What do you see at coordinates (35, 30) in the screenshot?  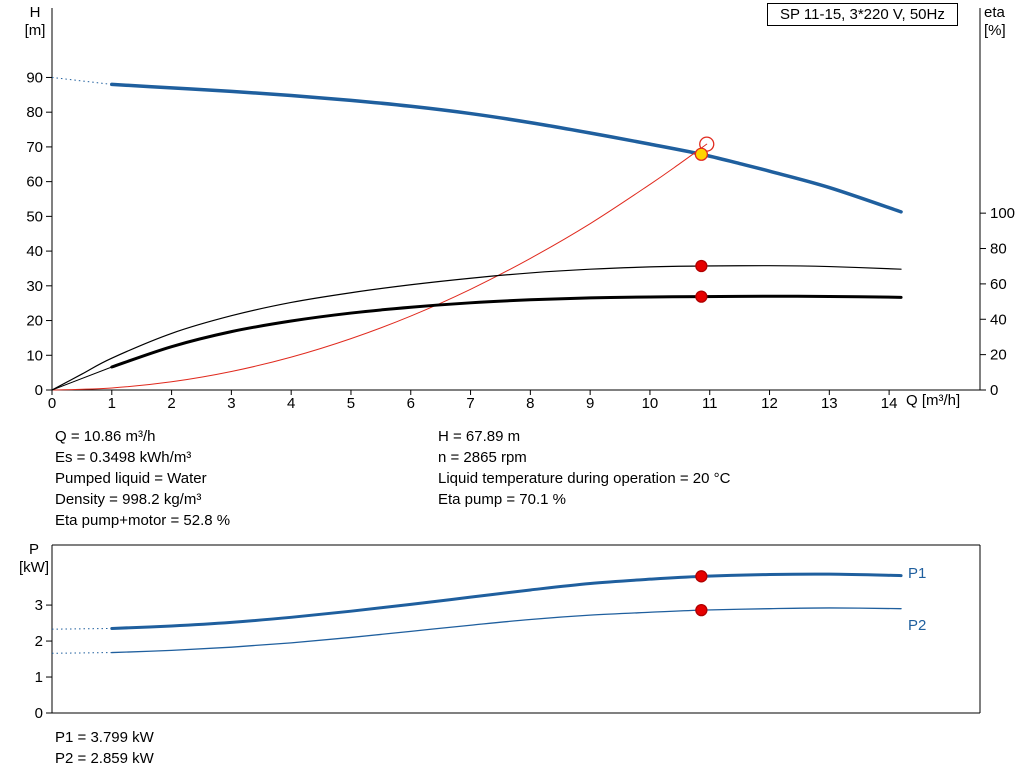 I see `h-axis-title-line2: [m]` at bounding box center [35, 30].